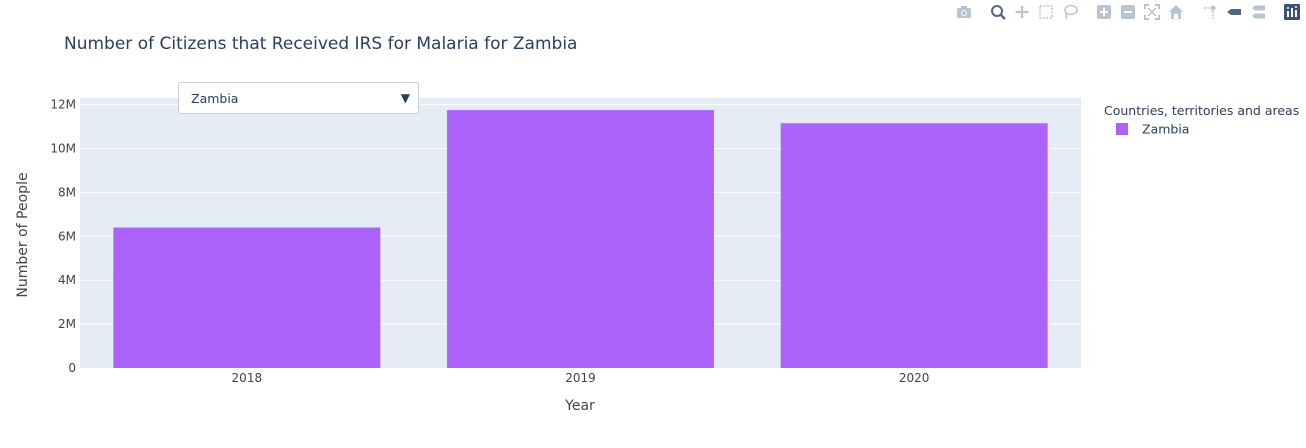  What do you see at coordinates (23, 234) in the screenshot?
I see `y-axis-title: Number of People` at bounding box center [23, 234].